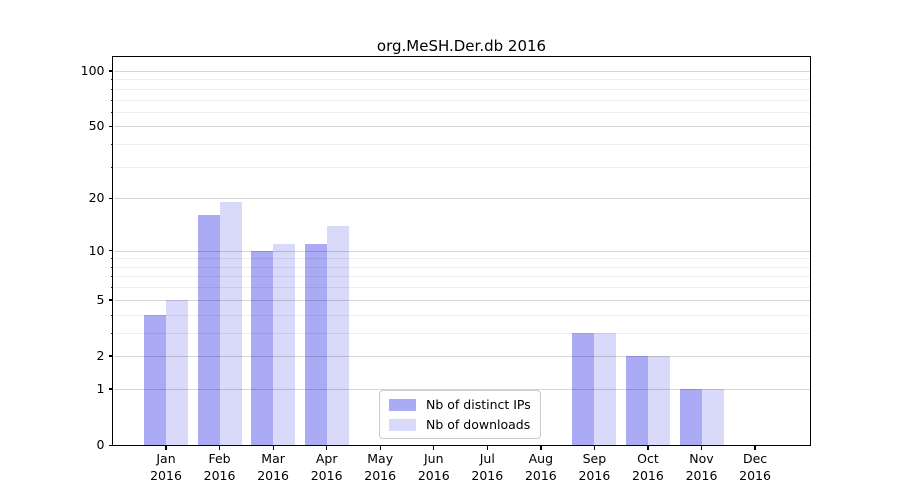  What do you see at coordinates (478, 424) in the screenshot?
I see `legend-label: Nb of downloads` at bounding box center [478, 424].